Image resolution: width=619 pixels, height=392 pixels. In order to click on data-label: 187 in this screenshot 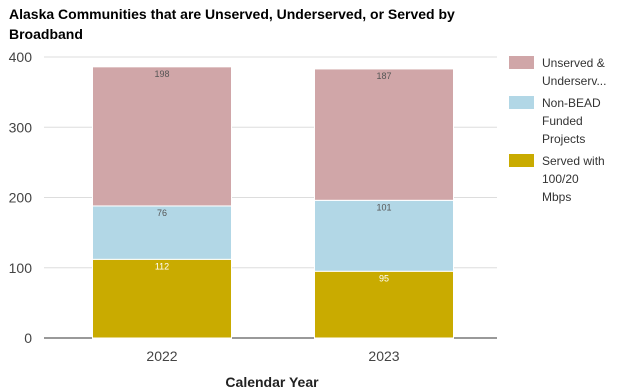, I will do `click(383, 76)`.